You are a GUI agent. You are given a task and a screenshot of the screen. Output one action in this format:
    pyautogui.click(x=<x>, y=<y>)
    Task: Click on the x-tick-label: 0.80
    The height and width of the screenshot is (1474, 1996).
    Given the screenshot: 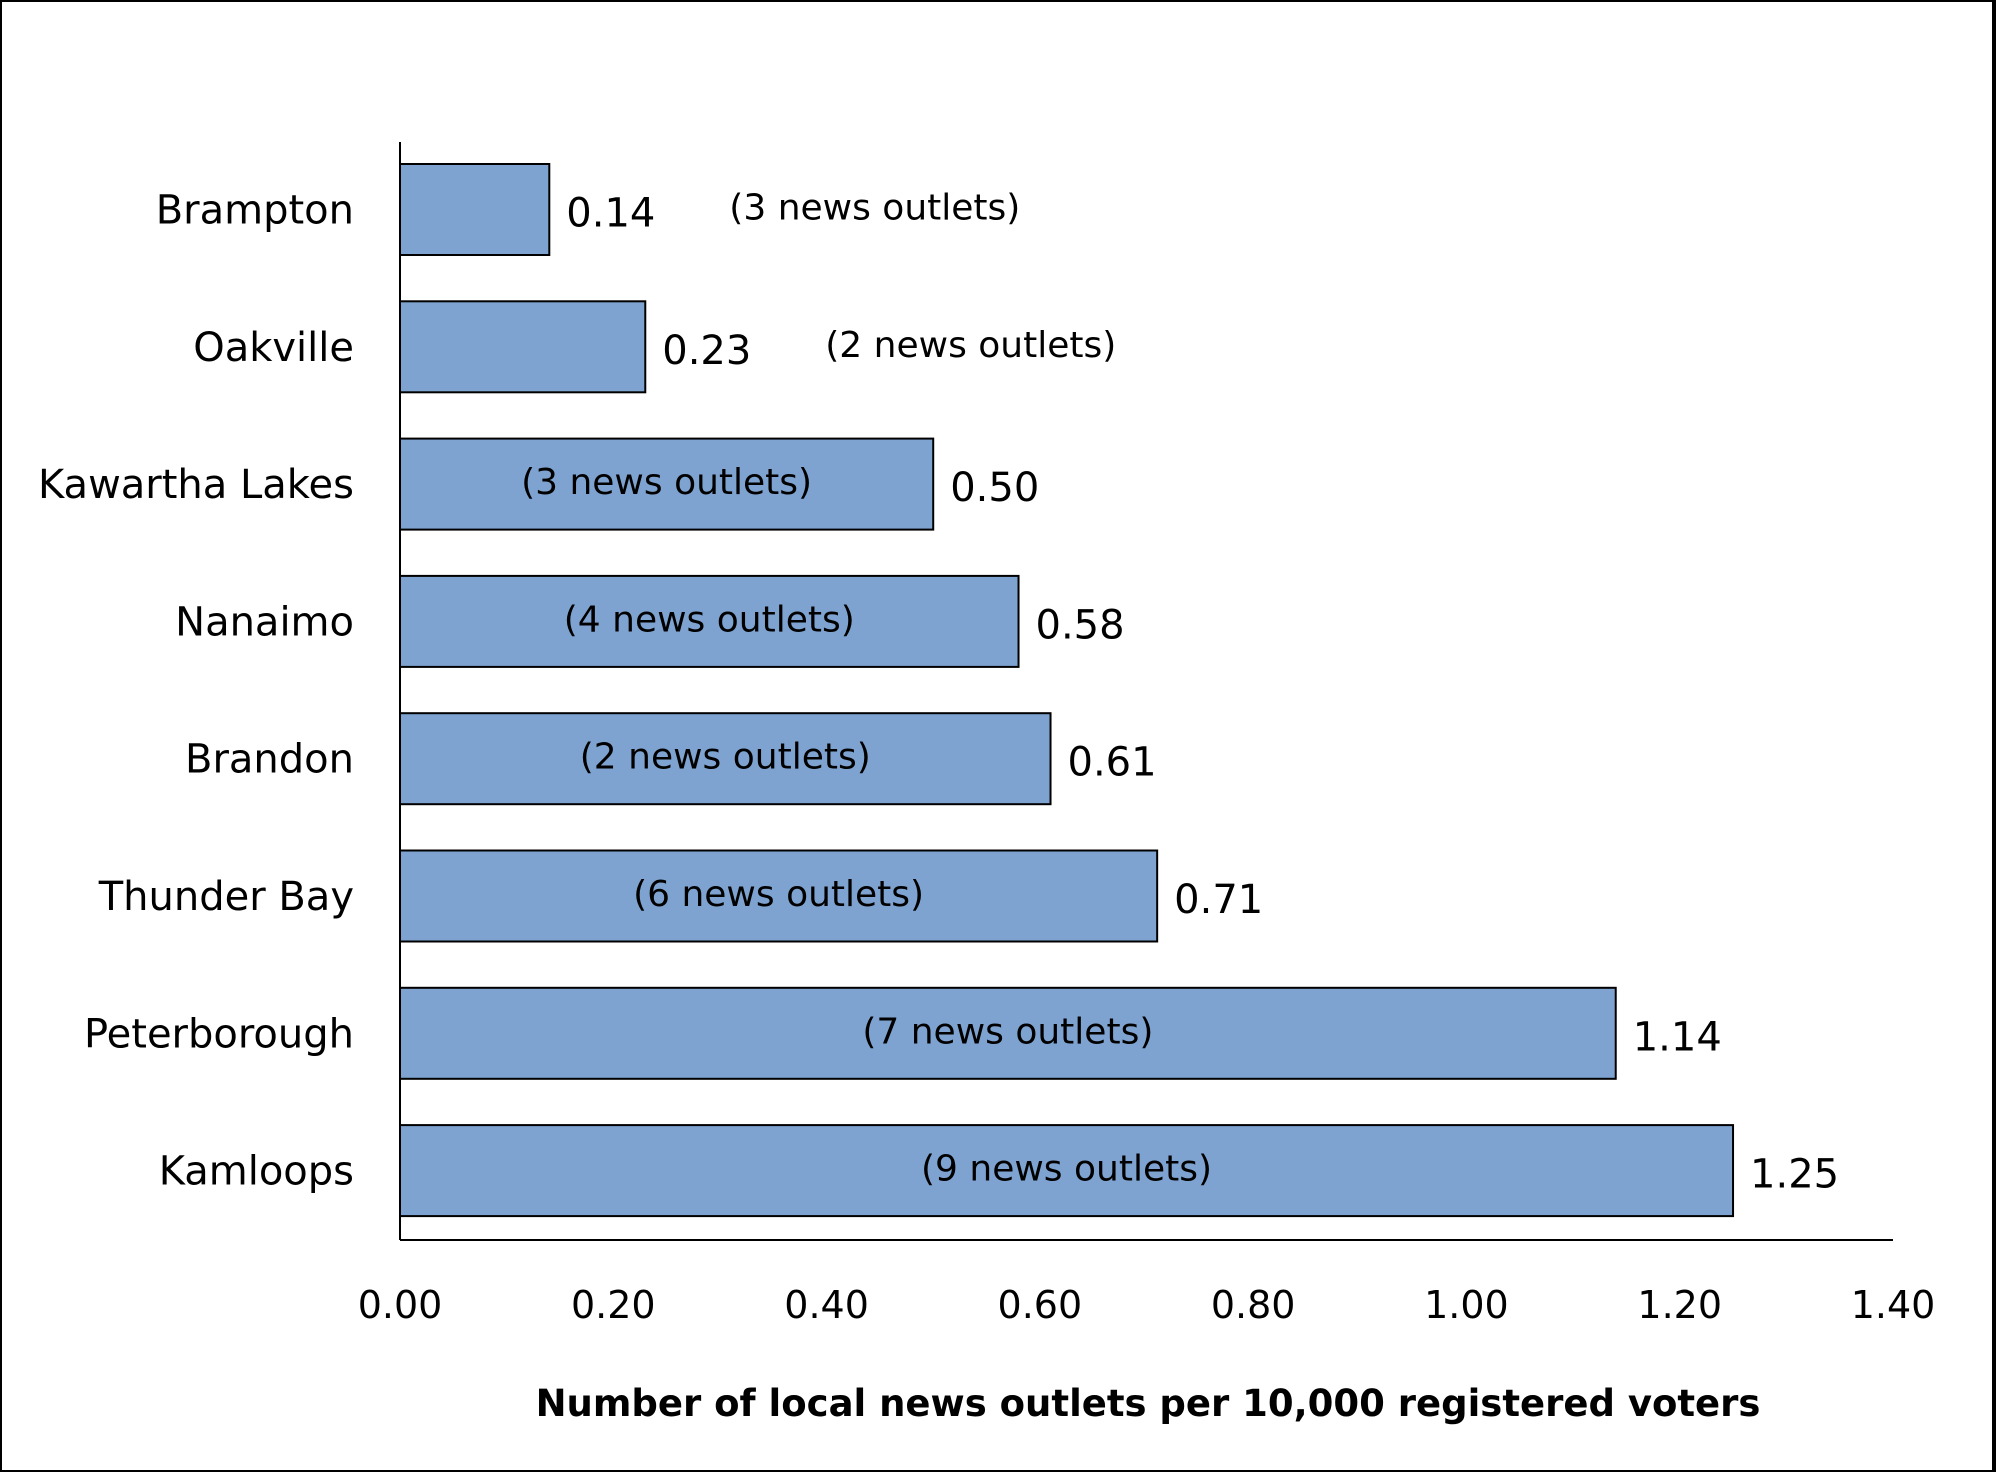 What is the action you would take?
    pyautogui.click(x=1253, y=1305)
    